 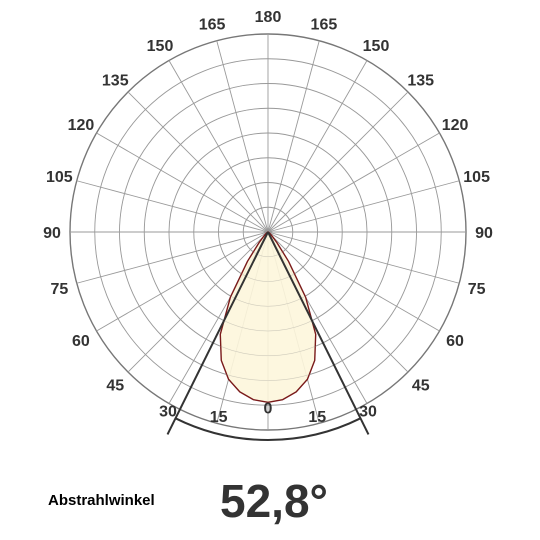 What do you see at coordinates (420, 80) in the screenshot?
I see `angle-tick-label-135-right: 135` at bounding box center [420, 80].